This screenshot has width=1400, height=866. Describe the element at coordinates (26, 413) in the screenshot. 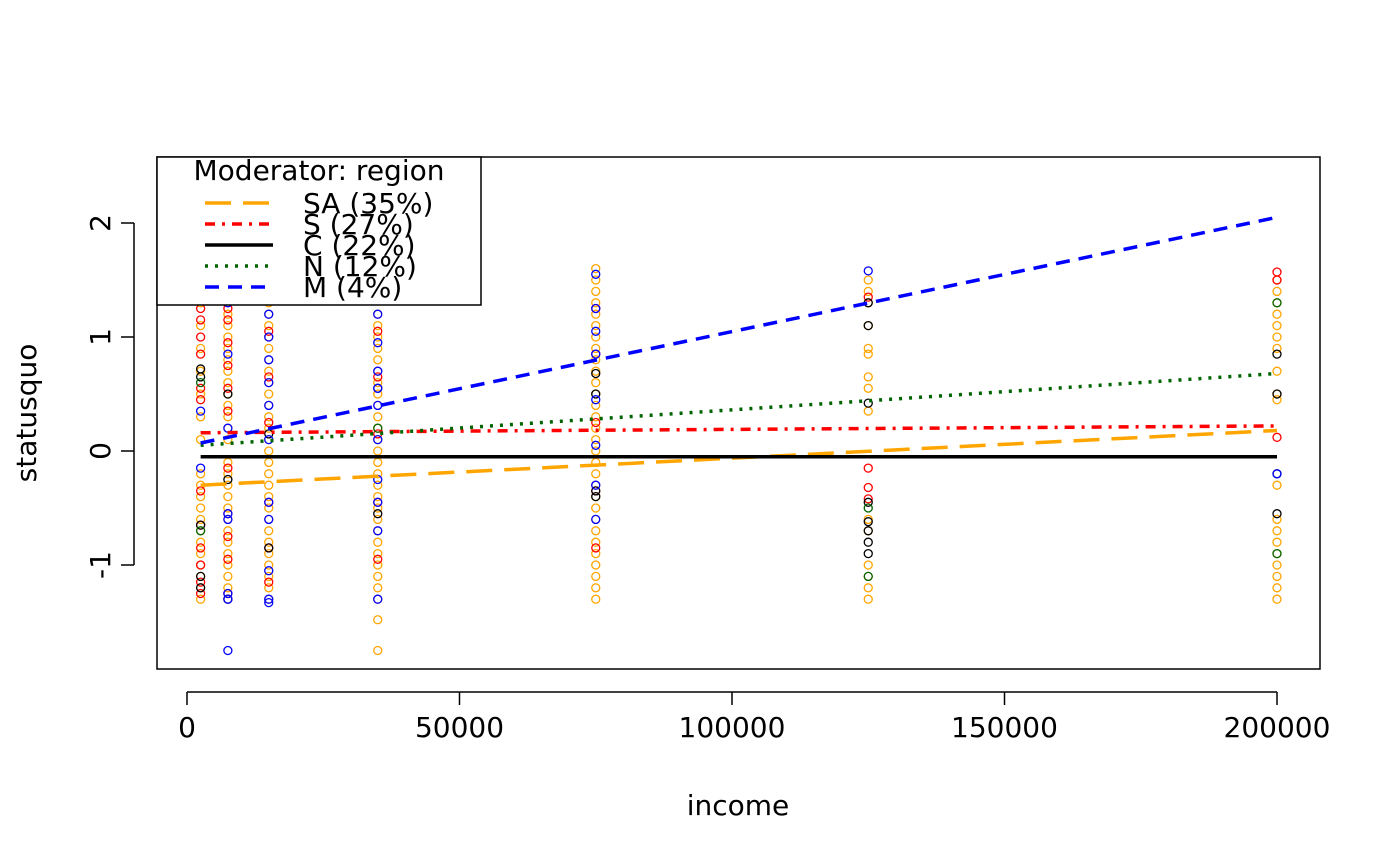

I see `y-axis-label: statusquo` at that location.